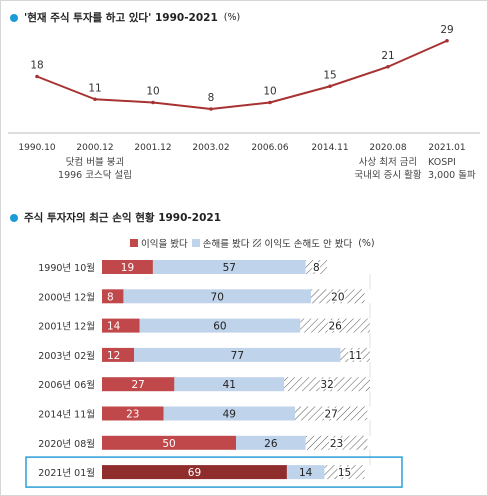 Image resolution: width=488 pixels, height=496 pixels. I want to click on line-annotation: 국내외 증시 활황, so click(387, 175).